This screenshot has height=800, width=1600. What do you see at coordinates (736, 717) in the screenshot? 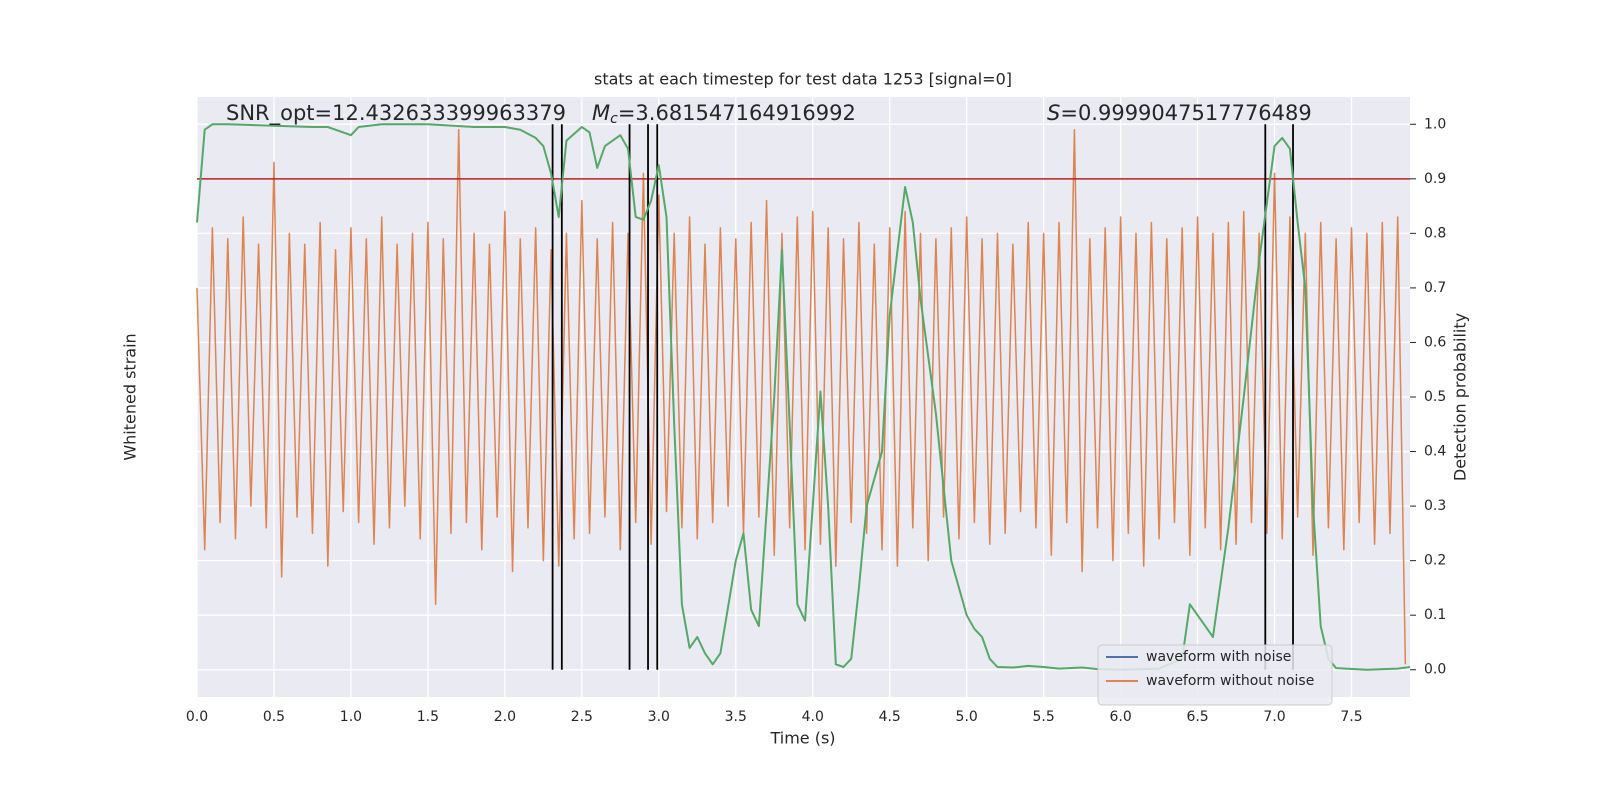
I see `x-tick-label: 3.5` at bounding box center [736, 717].